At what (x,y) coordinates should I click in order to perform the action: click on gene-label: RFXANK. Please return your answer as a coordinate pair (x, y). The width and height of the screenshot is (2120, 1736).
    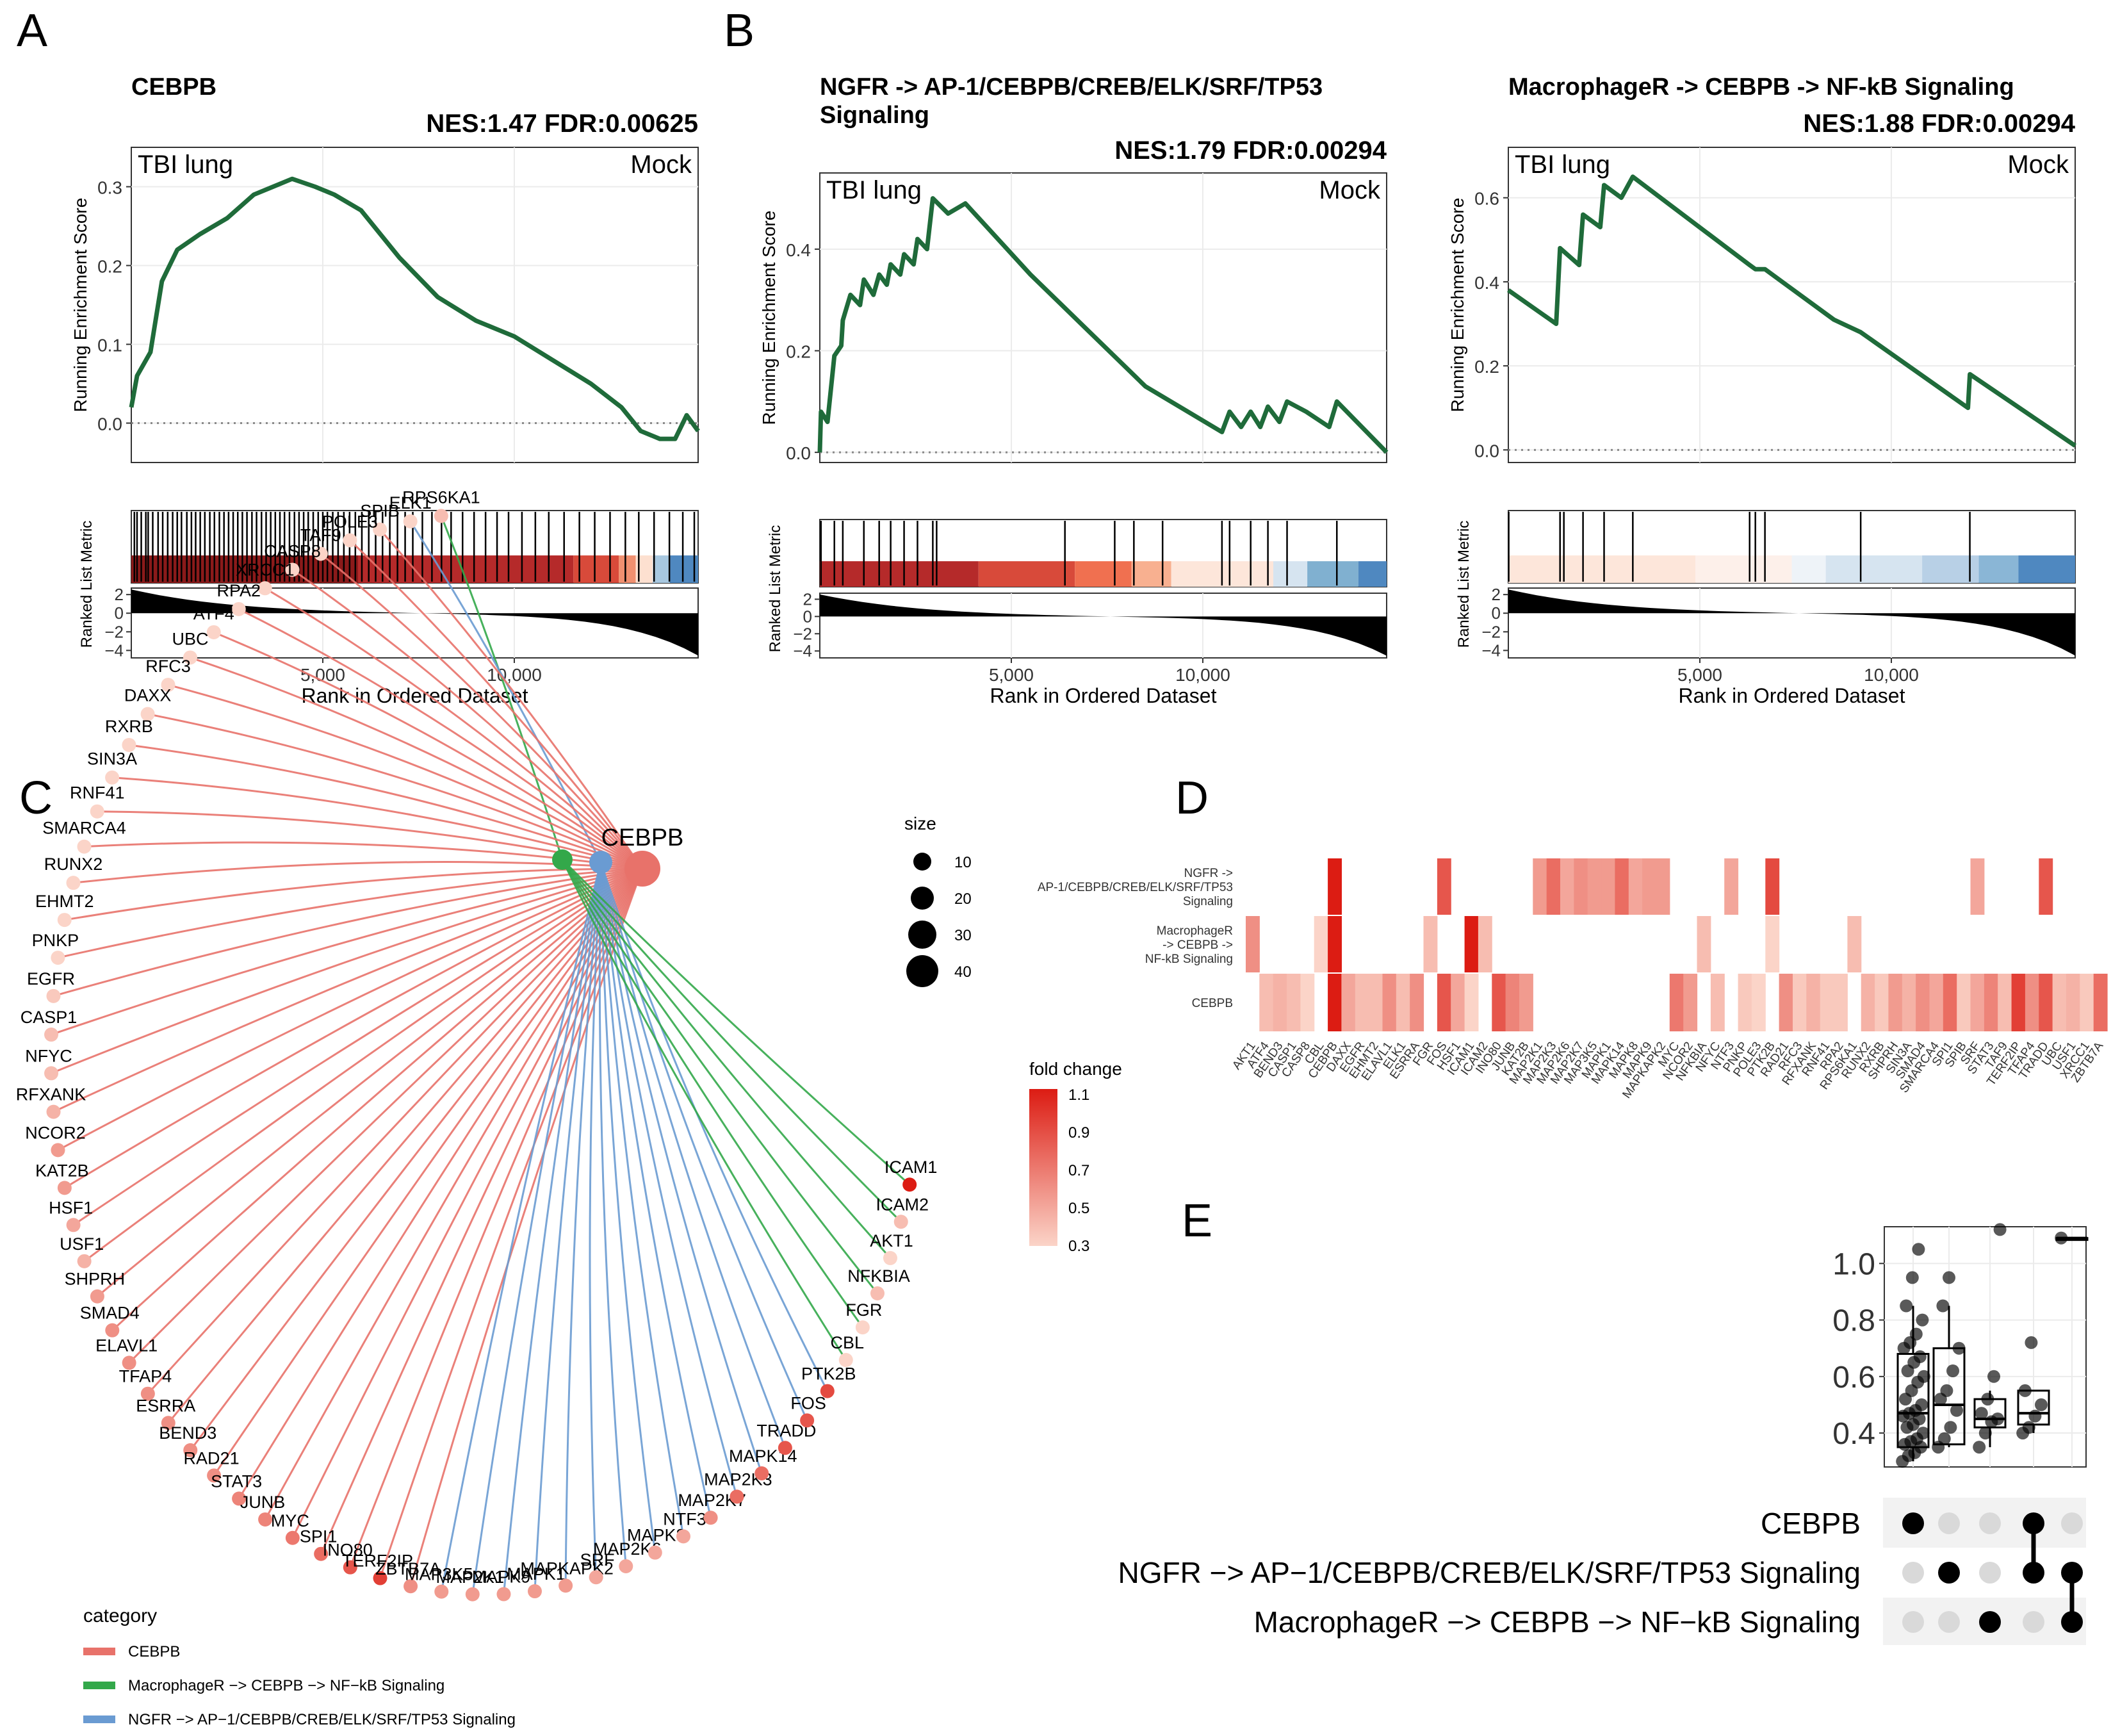
    Looking at the image, I should click on (51, 1094).